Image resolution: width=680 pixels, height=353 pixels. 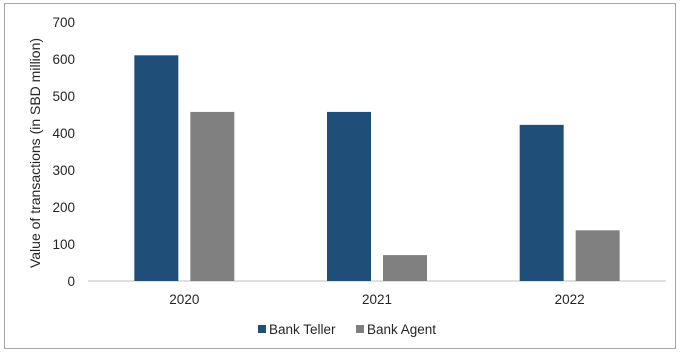 What do you see at coordinates (63, 59) in the screenshot?
I see `y-tick-label: 600` at bounding box center [63, 59].